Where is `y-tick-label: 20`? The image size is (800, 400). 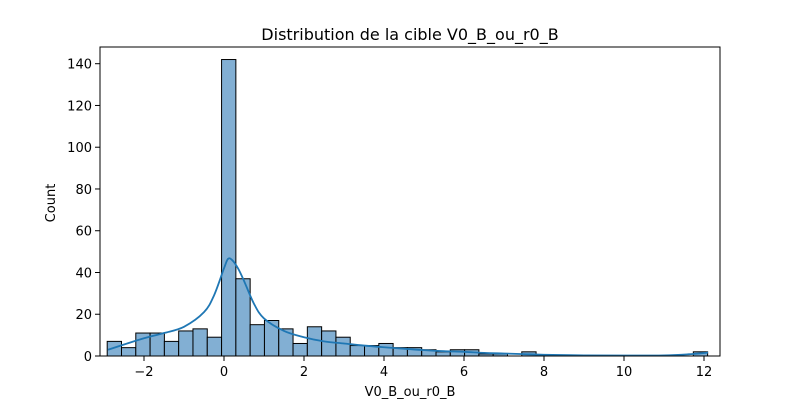 y-tick-label: 20 is located at coordinates (83, 315).